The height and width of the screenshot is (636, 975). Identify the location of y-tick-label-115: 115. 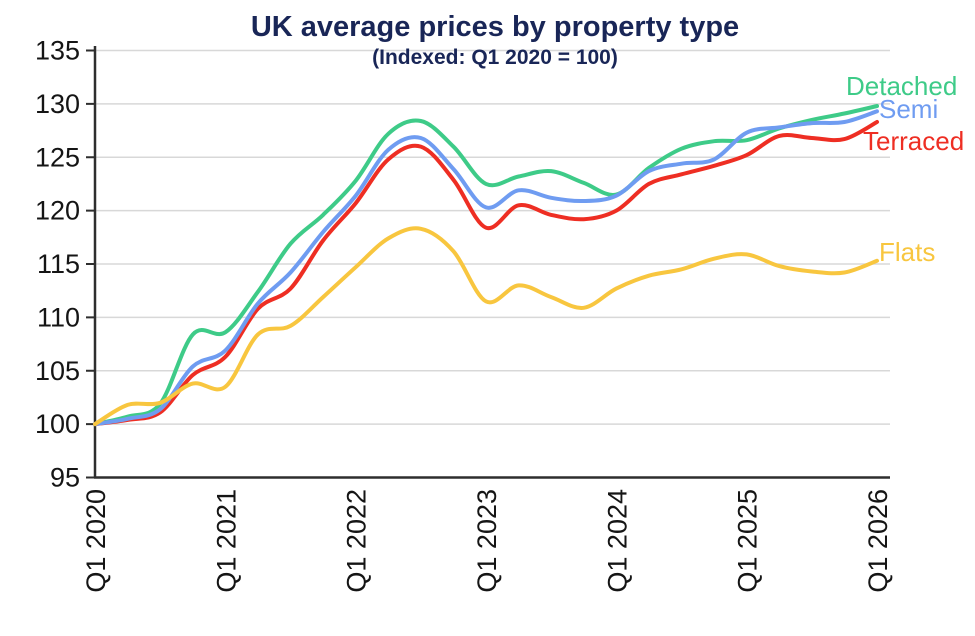
(58, 264).